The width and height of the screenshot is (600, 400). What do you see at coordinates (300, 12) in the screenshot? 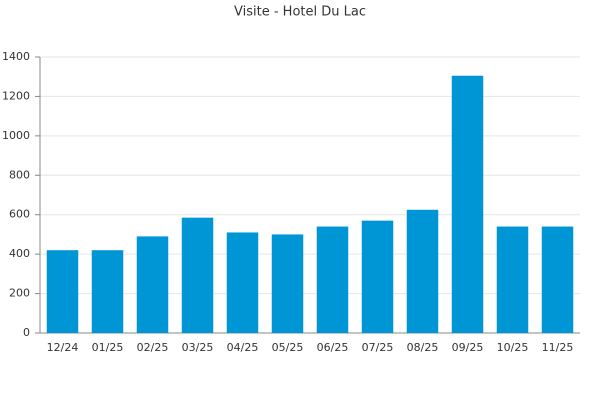
I see `chart-title: Visite - Hotel Du Lac` at bounding box center [300, 12].